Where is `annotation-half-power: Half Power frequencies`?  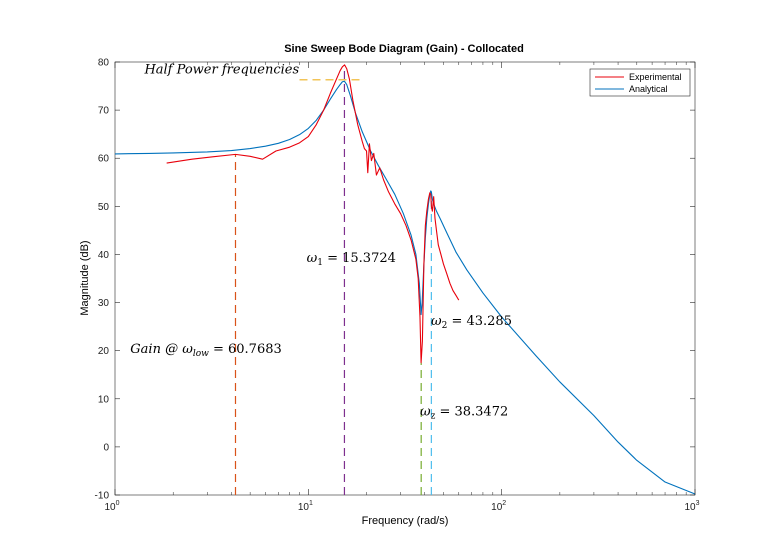 annotation-half-power: Half Power frequencies is located at coordinates (221, 70).